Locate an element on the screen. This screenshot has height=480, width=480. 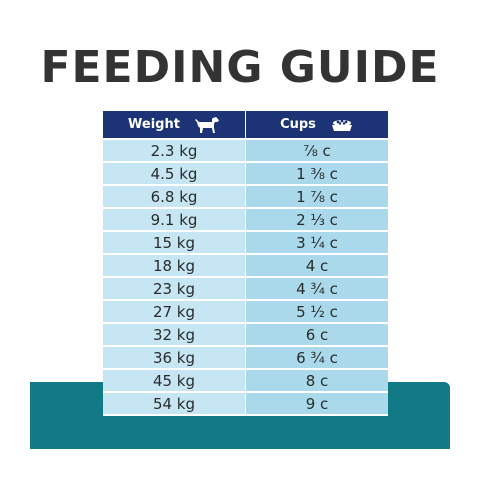
weight-header-label: Weight is located at coordinates (154, 124).